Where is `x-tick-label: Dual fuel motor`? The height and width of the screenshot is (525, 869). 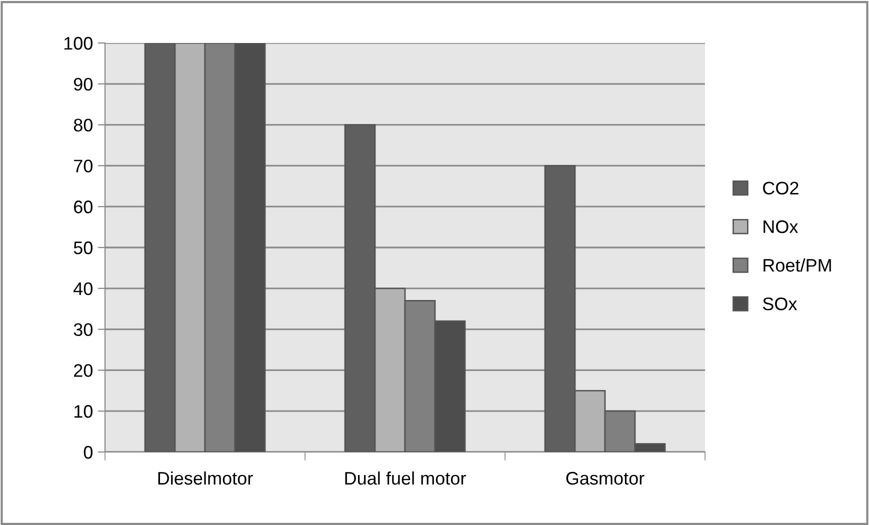
x-tick-label: Dual fuel motor is located at coordinates (405, 478).